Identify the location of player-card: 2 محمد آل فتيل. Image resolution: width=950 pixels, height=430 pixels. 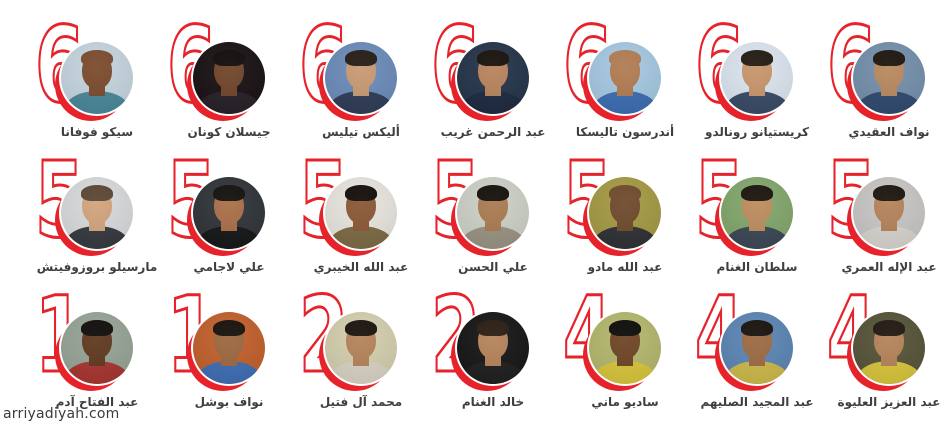
(361, 353).